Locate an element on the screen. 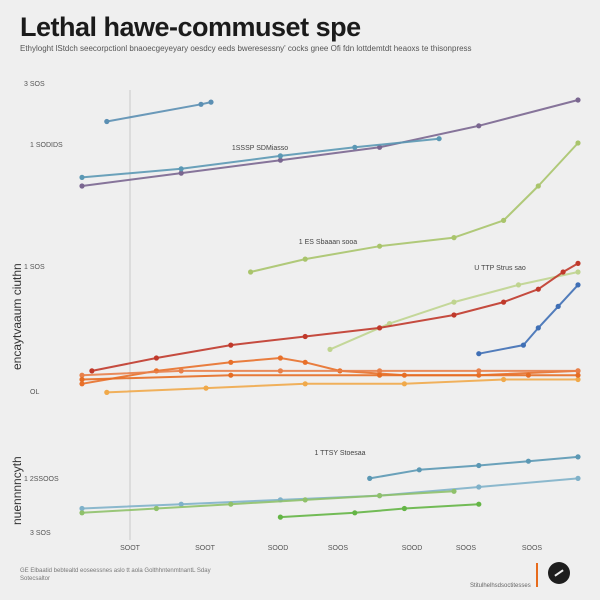 The height and width of the screenshot is (600, 600). annotation-label: 1SSSP SDMiasso is located at coordinates (260, 148).